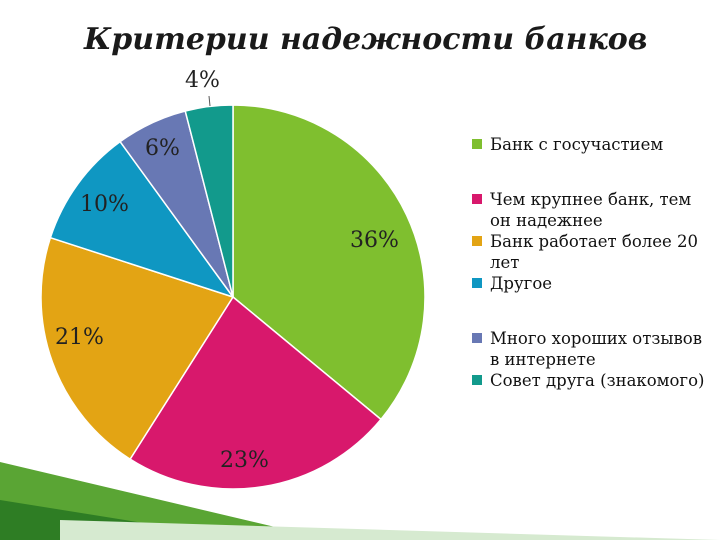  Describe the element at coordinates (521, 283) in the screenshot. I see `legend-label: Другое` at that location.